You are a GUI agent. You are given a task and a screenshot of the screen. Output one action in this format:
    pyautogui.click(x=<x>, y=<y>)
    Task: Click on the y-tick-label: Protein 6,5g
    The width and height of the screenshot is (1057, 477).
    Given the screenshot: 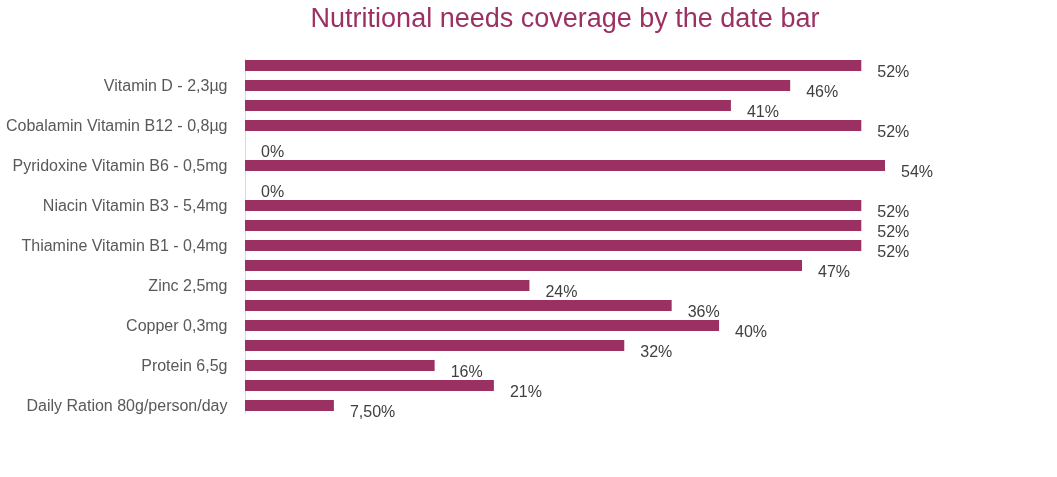 What is the action you would take?
    pyautogui.click(x=184, y=365)
    